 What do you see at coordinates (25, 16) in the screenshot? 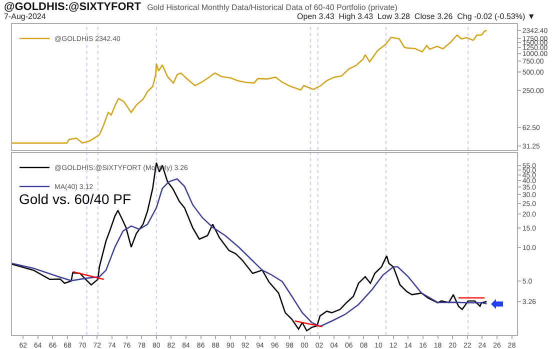
I see `text: 7-Aug-2024` at bounding box center [25, 16].